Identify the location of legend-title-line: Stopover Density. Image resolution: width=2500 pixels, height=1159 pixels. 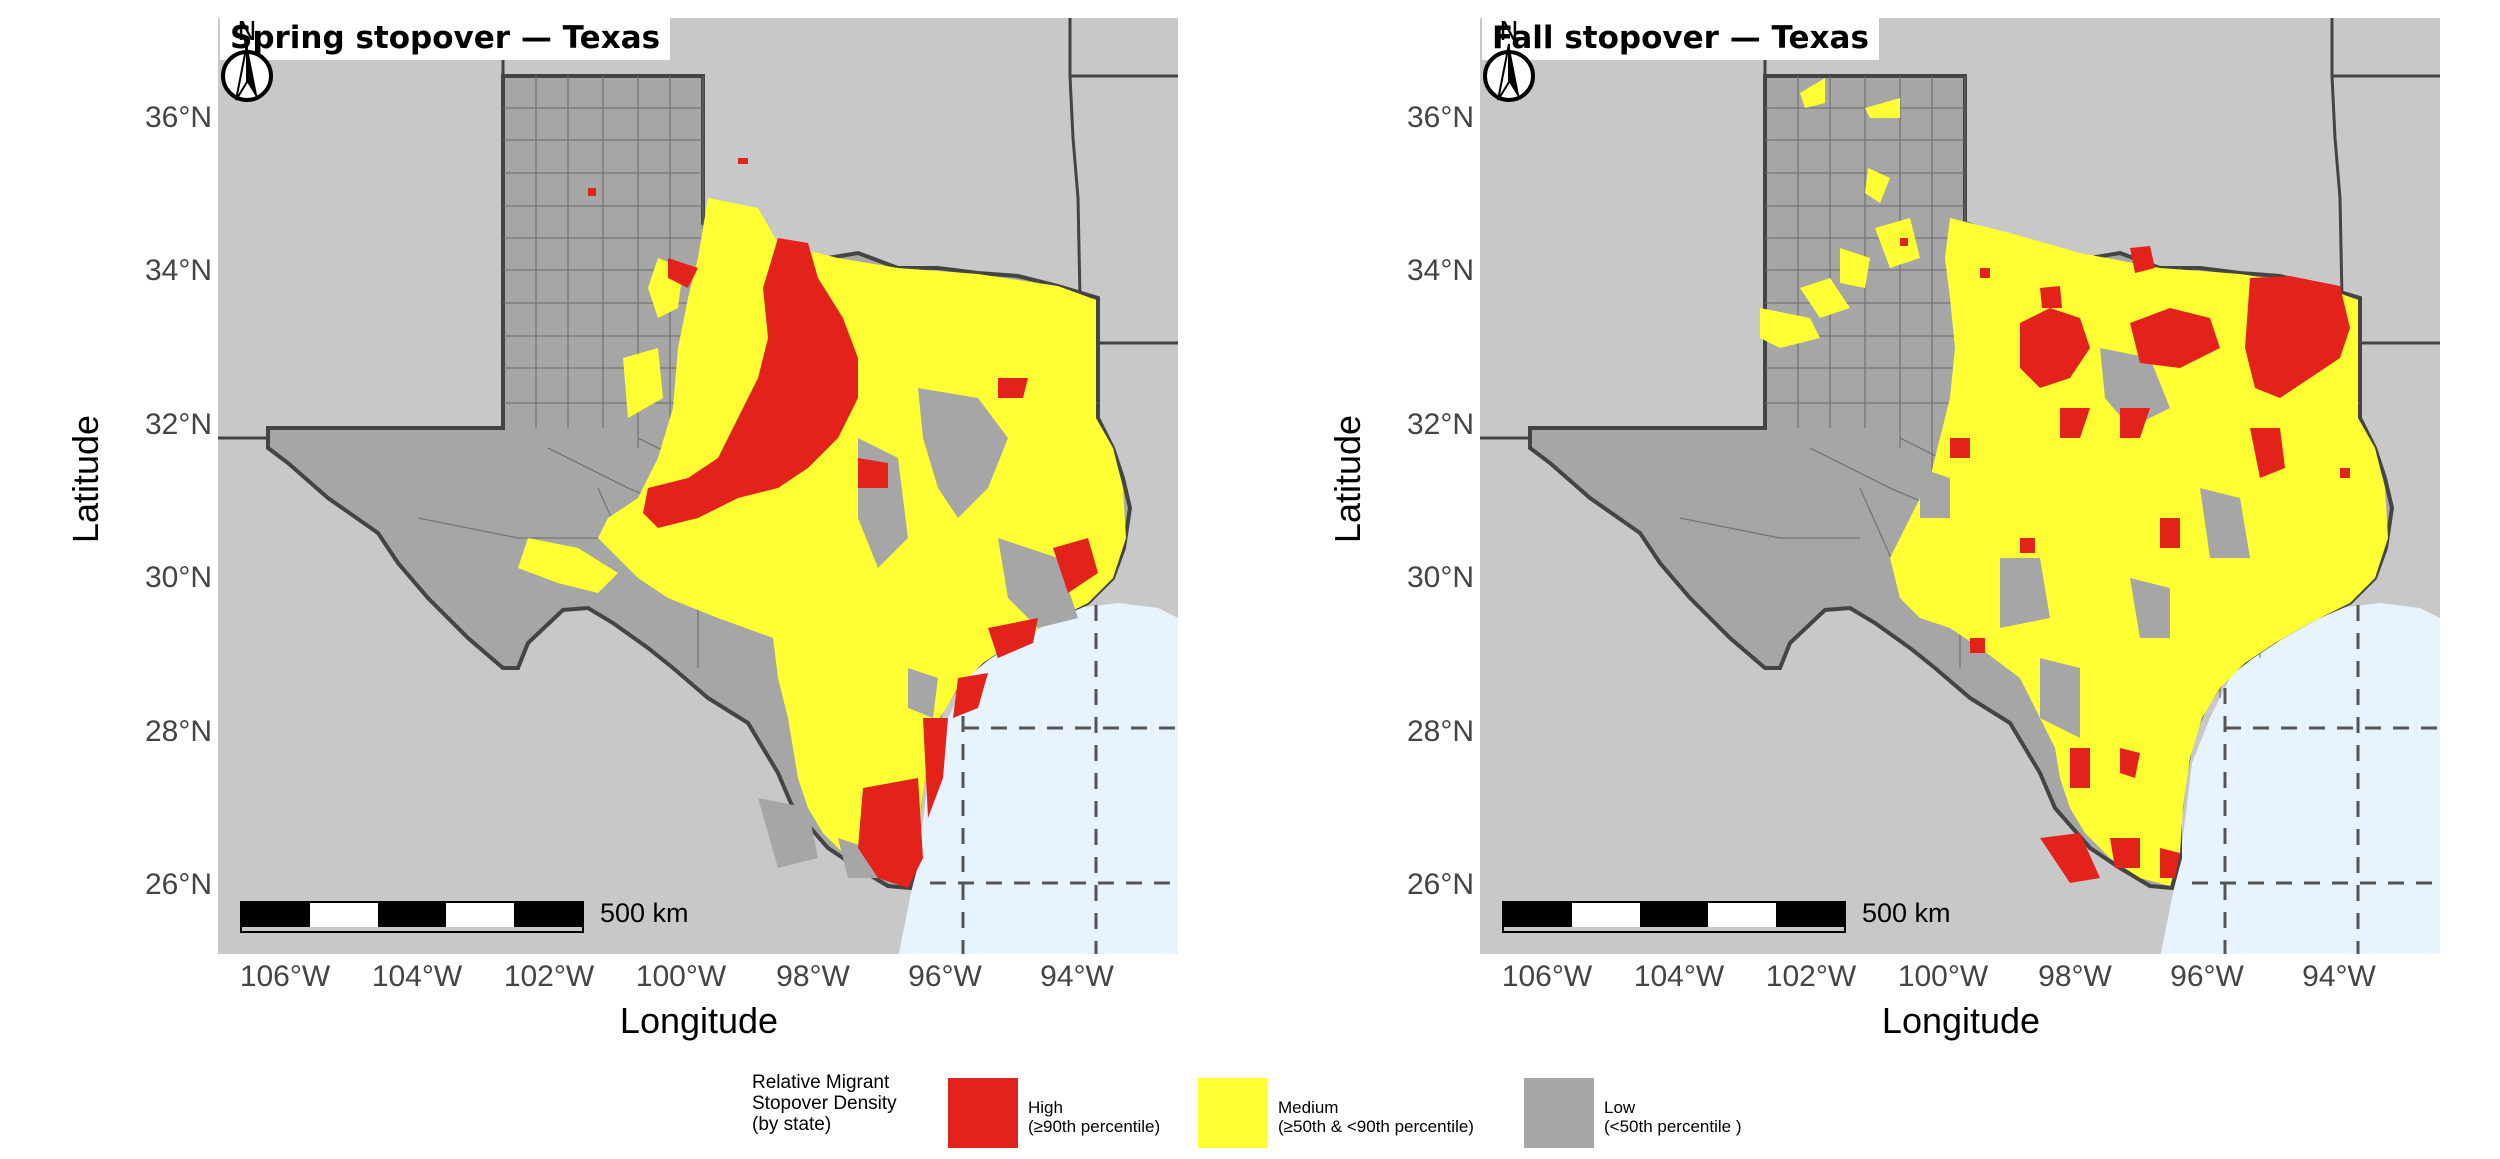
(824, 1103).